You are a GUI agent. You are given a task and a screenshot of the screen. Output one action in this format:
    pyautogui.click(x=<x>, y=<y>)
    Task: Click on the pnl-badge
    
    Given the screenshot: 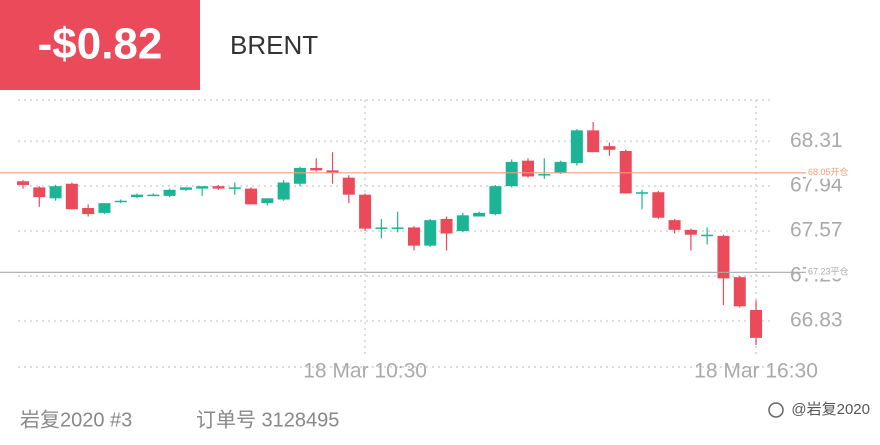 What is the action you would take?
    pyautogui.click(x=100, y=45)
    